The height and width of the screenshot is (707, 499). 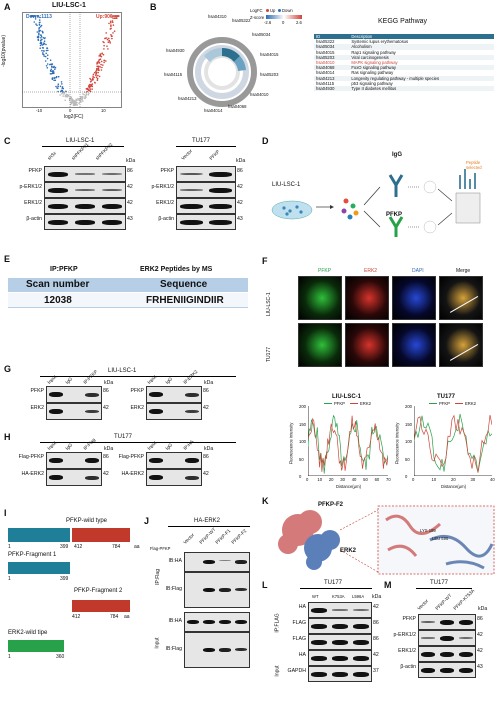 What do you see at coordinates (434, 479) in the screenshot?
I see `f-plot-xtick: 10` at bounding box center [434, 479].